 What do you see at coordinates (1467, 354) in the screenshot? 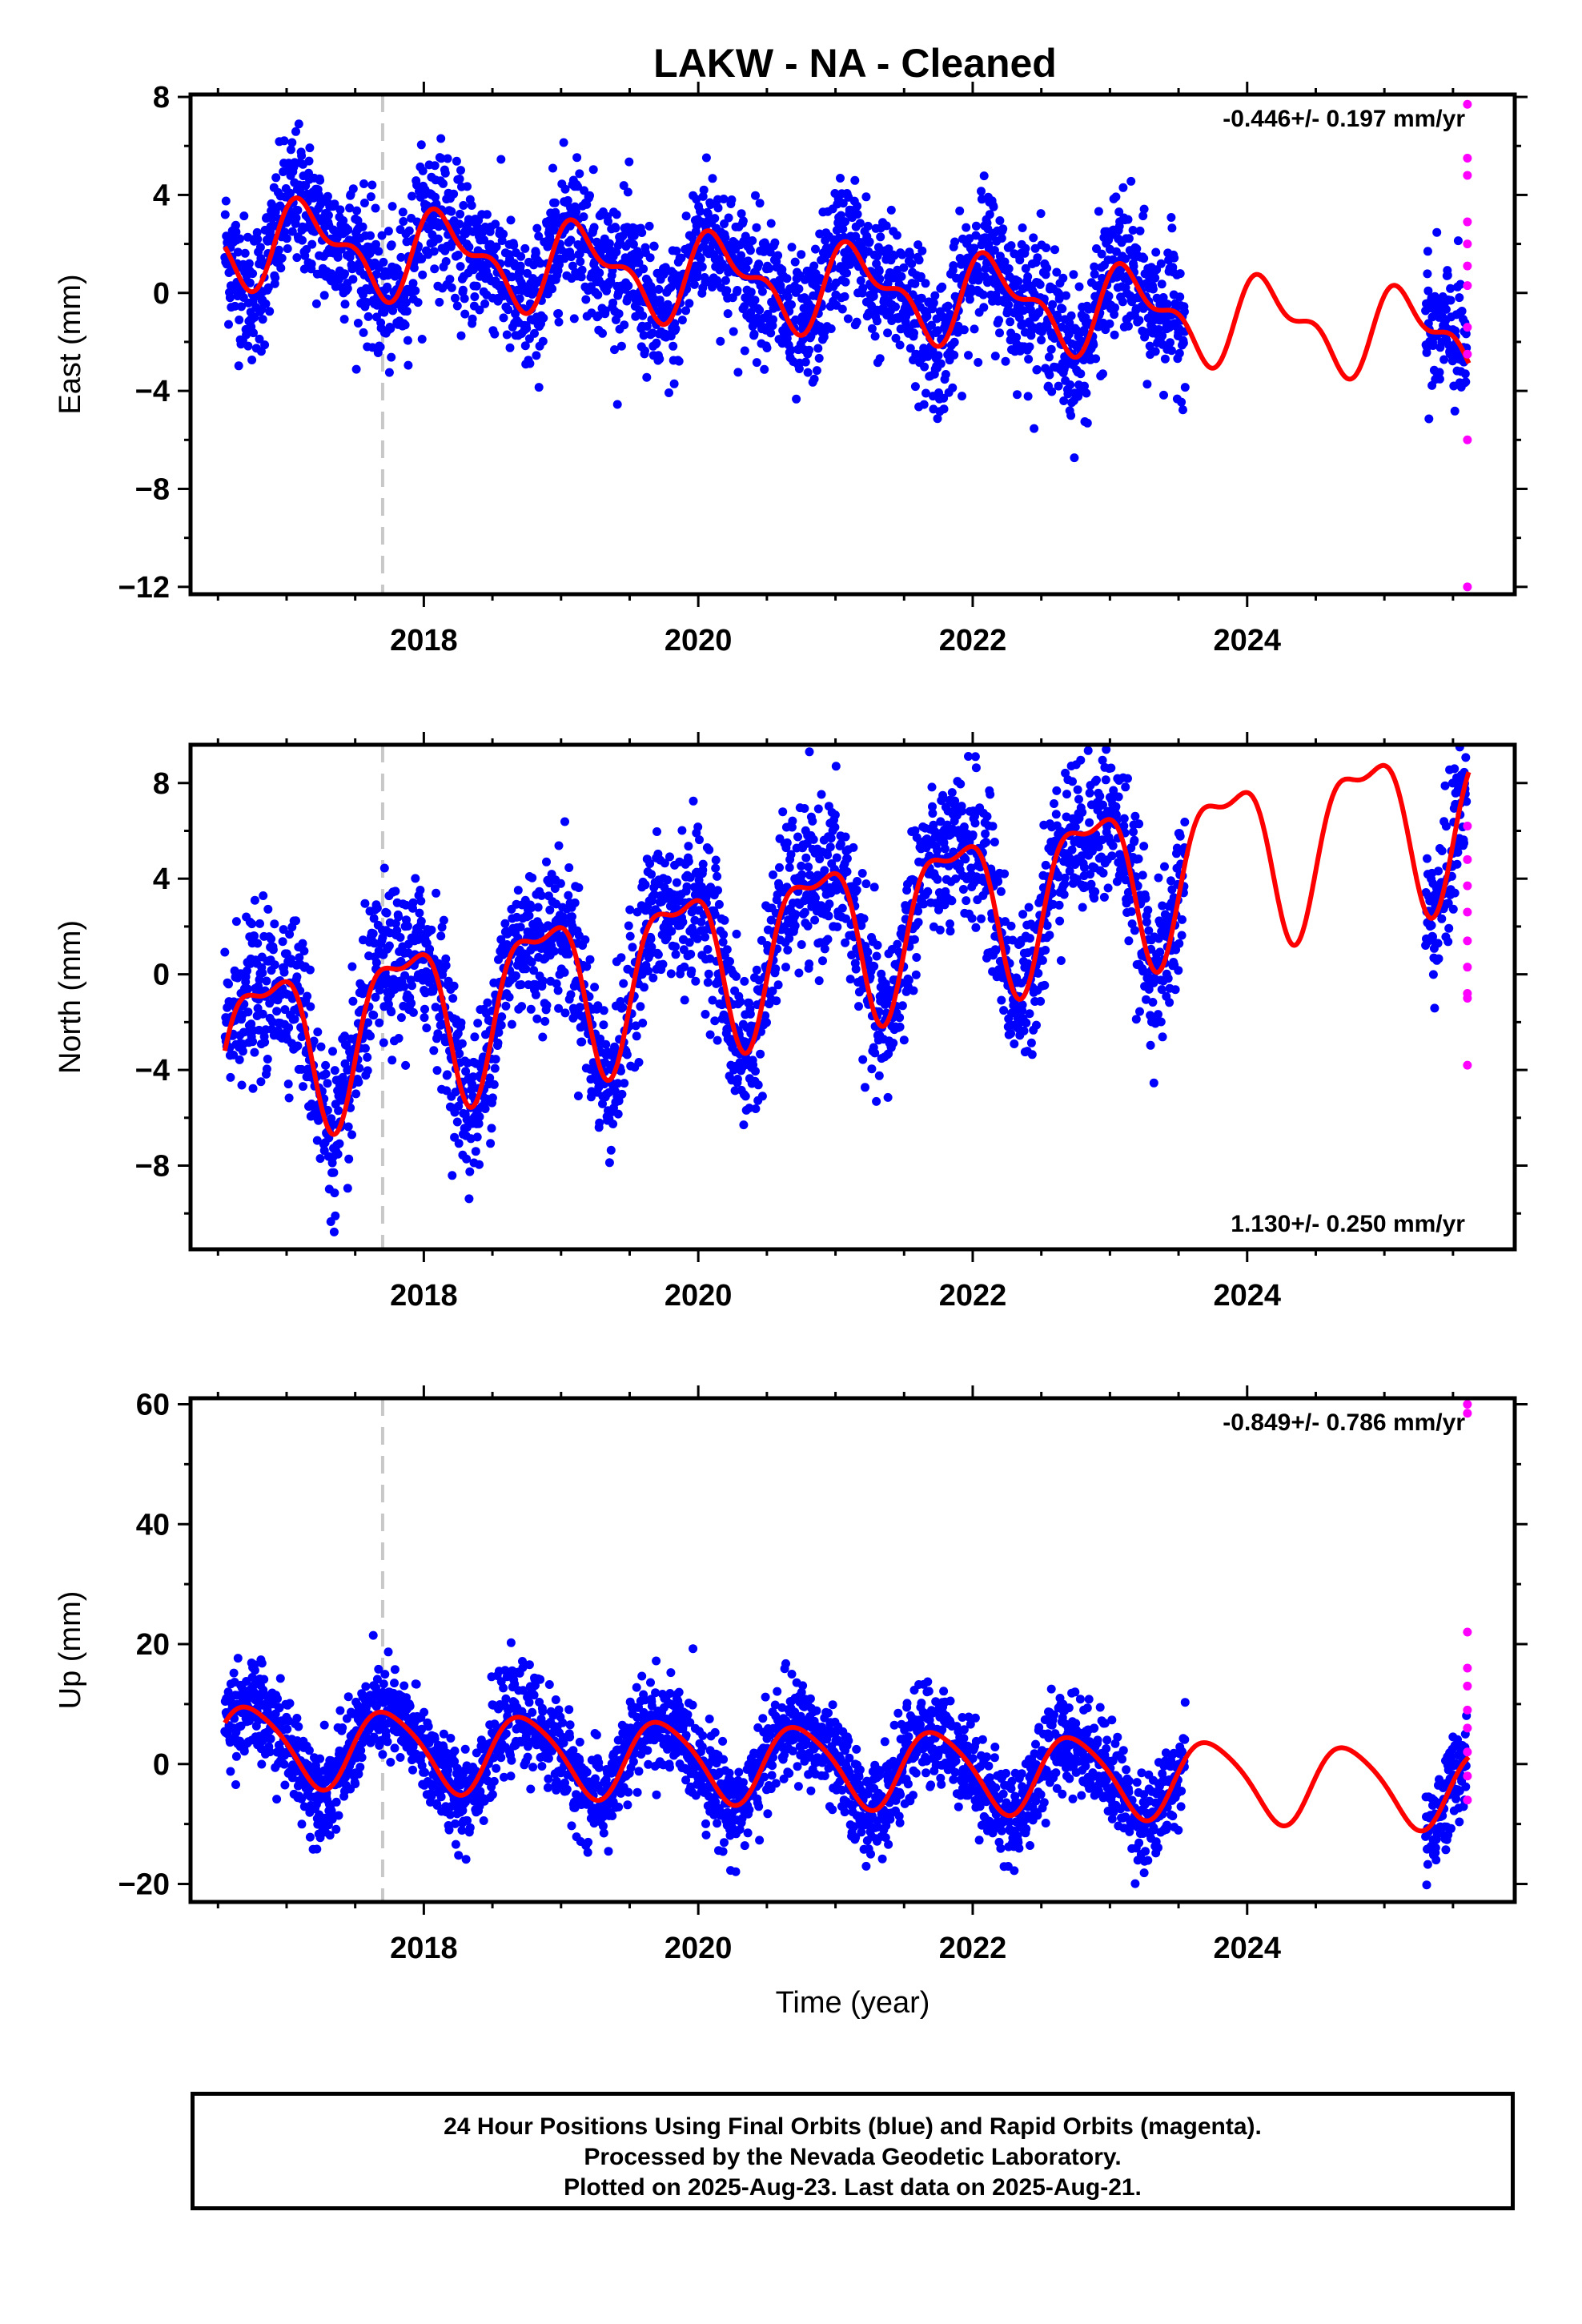
I see `rapid-orbit-point` at bounding box center [1467, 354].